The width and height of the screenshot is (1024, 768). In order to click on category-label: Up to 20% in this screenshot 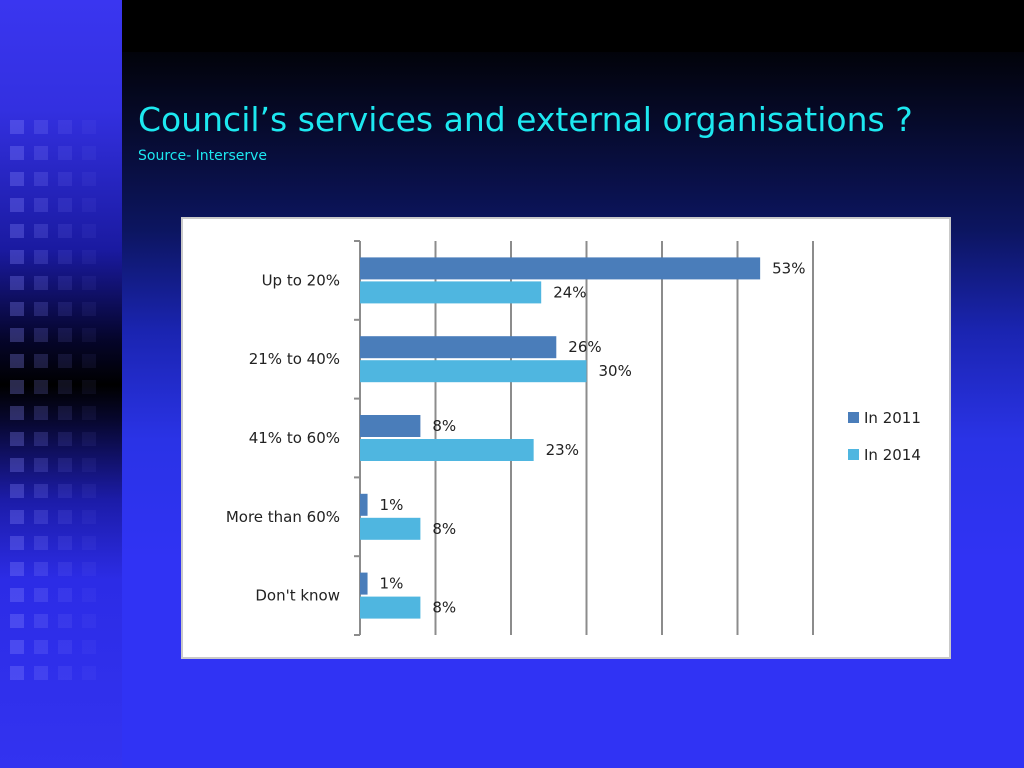, I will do `click(301, 280)`.